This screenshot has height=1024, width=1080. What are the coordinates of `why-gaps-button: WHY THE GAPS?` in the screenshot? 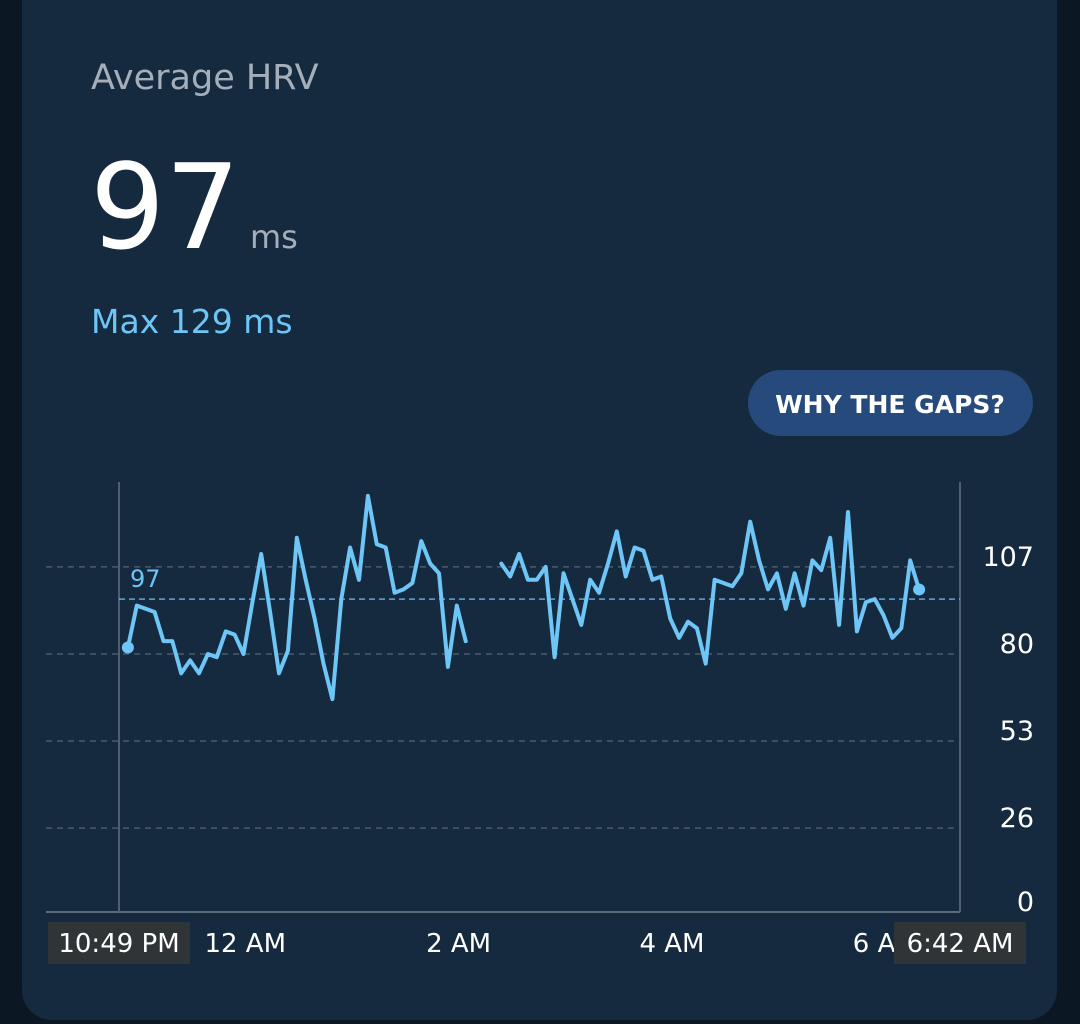 It's located at (890, 403).